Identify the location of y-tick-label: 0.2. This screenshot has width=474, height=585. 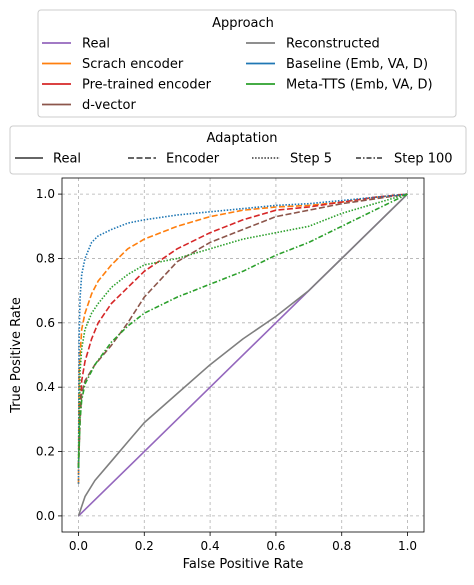
(45, 452).